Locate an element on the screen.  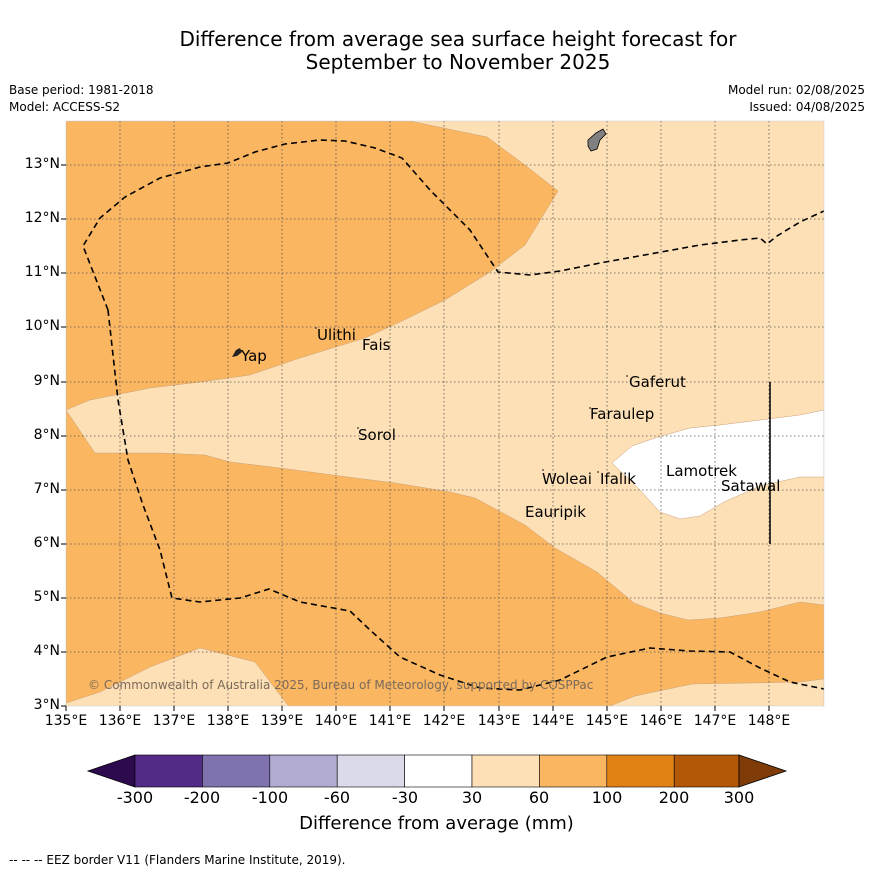
y-tick-label: 12°N is located at coordinates (42, 218).